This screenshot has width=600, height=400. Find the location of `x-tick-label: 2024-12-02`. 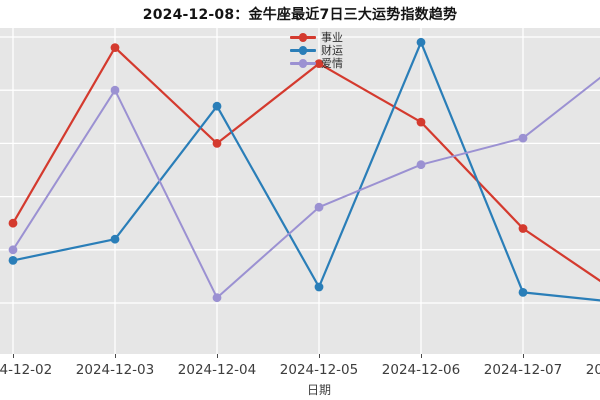

x-tick-label: 2024-12-02 is located at coordinates (26, 370).